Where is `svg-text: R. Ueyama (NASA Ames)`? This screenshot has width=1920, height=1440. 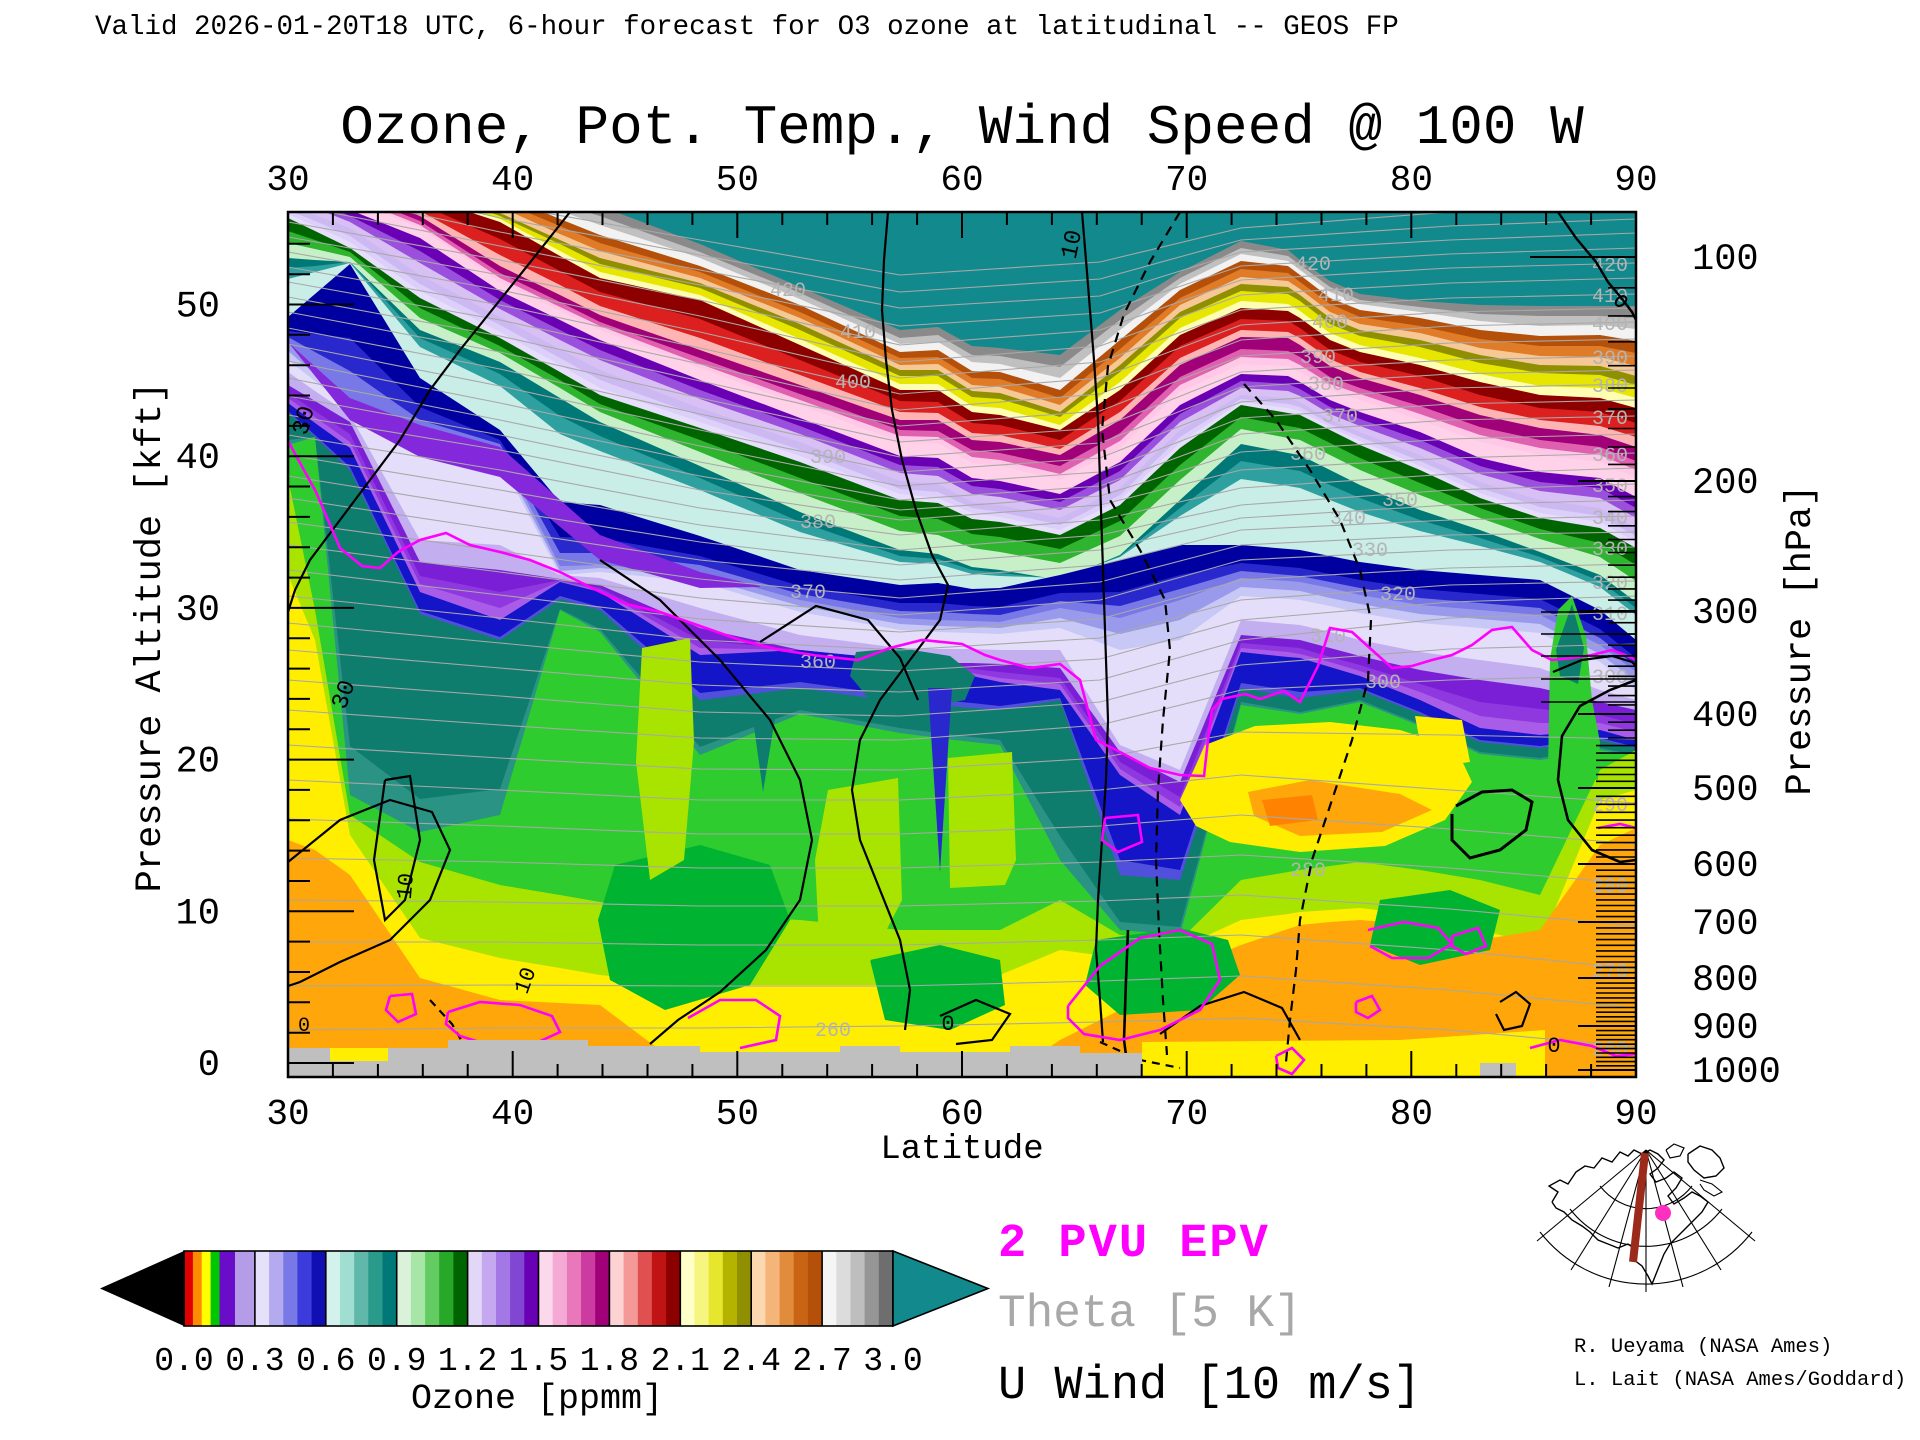
svg-text: R. Ueyama (NASA Ames) is located at coordinates (1703, 1347).